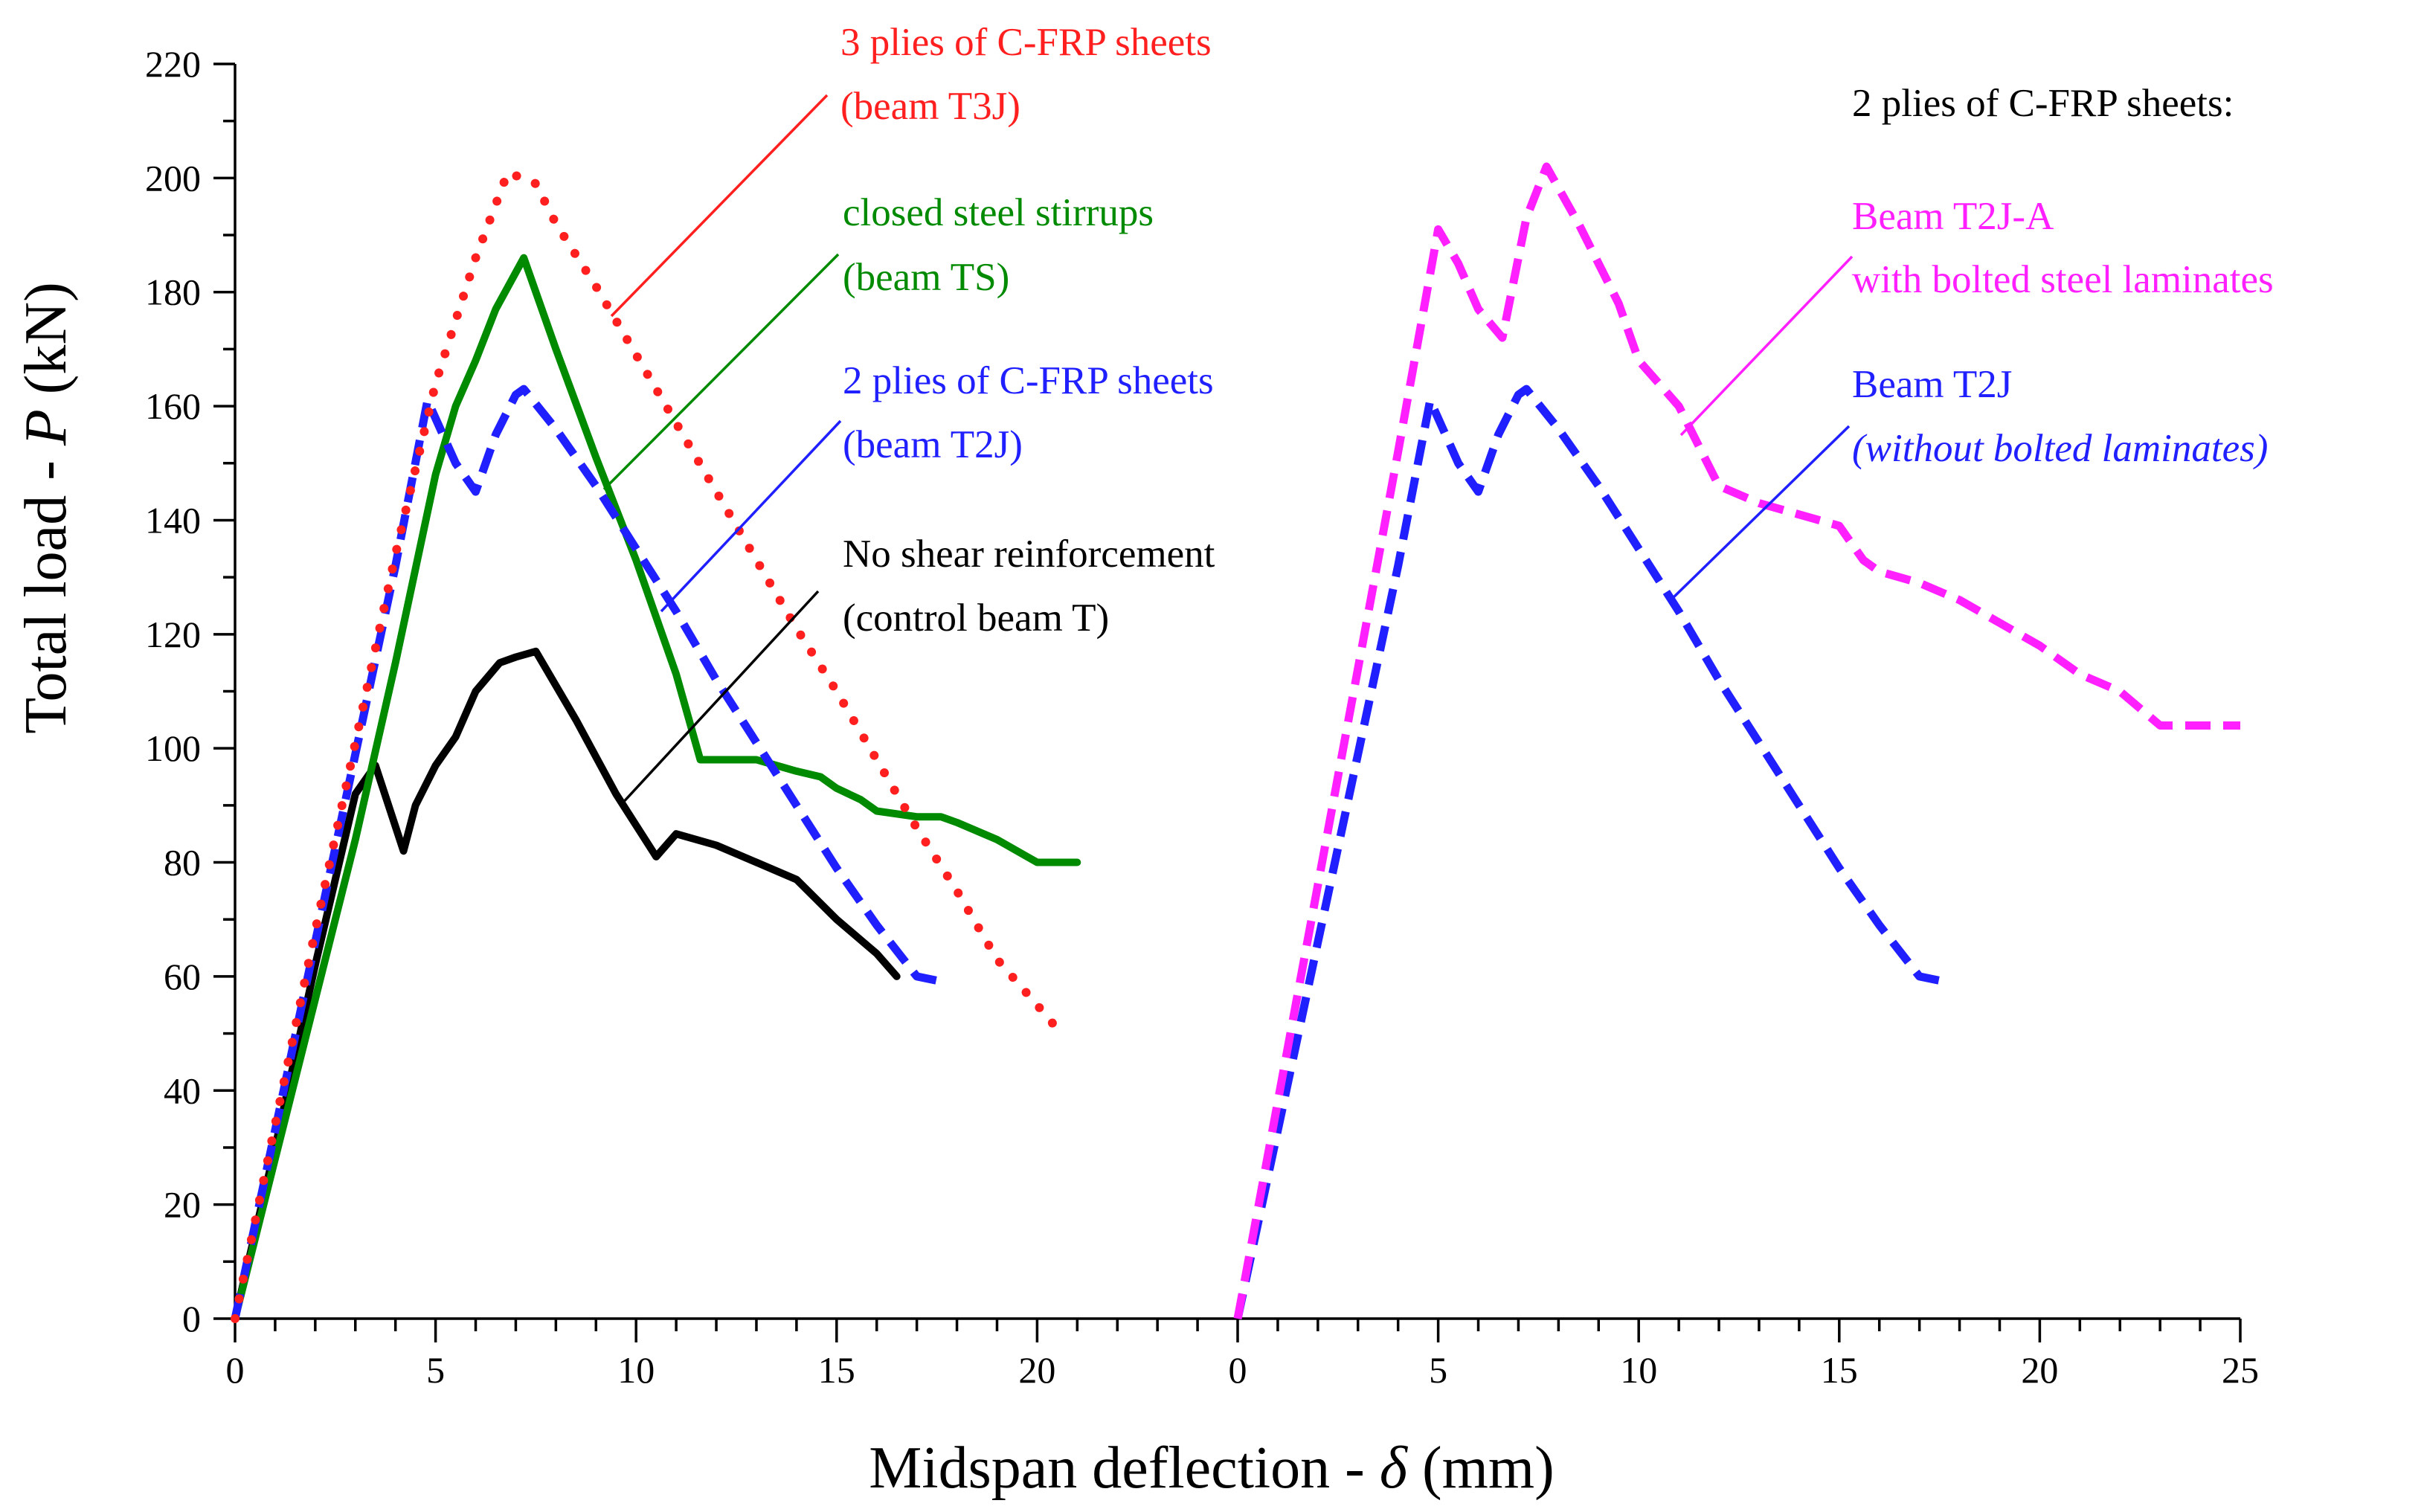 The image size is (2424, 1512). Describe the element at coordinates (2060, 448) in the screenshot. I see `annotation-t2j-right-line2: (without bolted laminates)` at that location.